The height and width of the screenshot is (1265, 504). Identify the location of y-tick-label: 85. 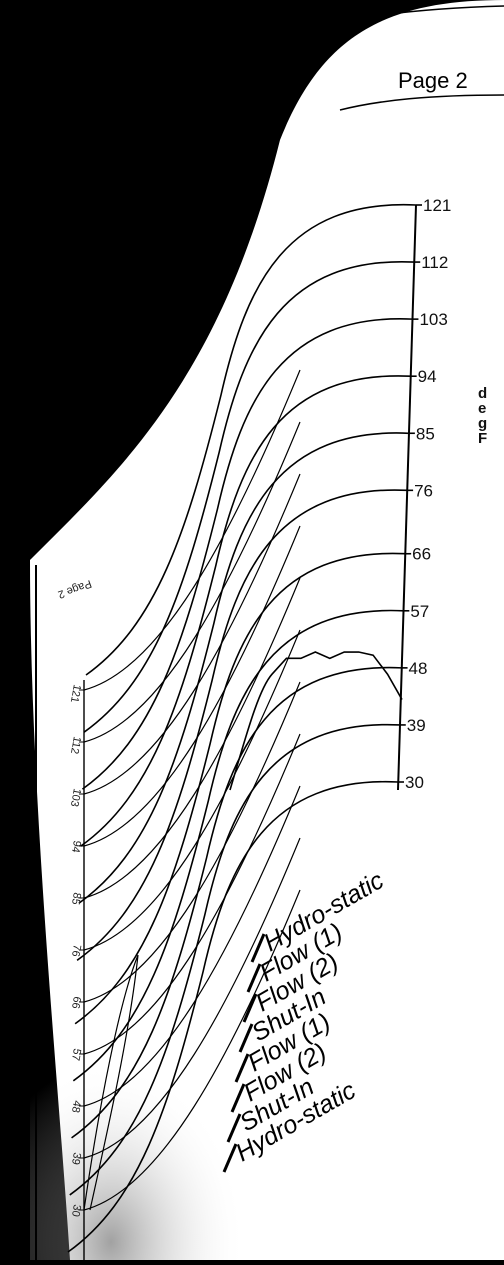
(425, 433).